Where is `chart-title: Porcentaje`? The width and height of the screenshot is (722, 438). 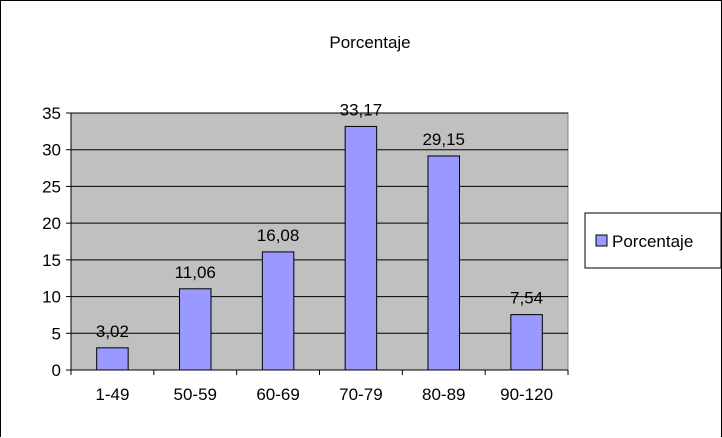
chart-title: Porcentaje is located at coordinates (369, 42).